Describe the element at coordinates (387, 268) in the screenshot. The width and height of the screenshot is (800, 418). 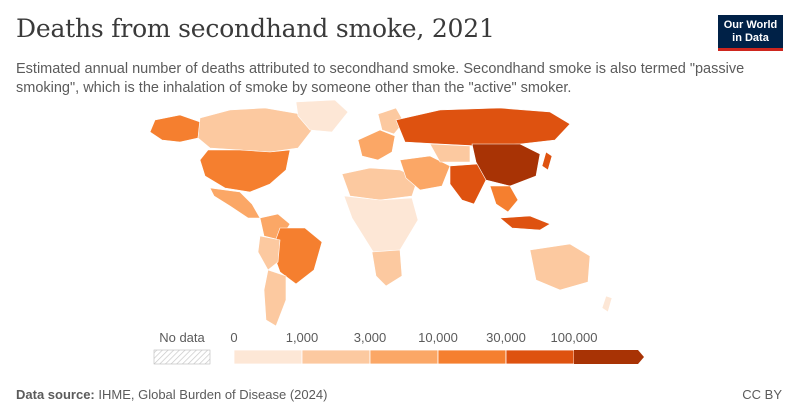
I see `region-southern-africa` at that location.